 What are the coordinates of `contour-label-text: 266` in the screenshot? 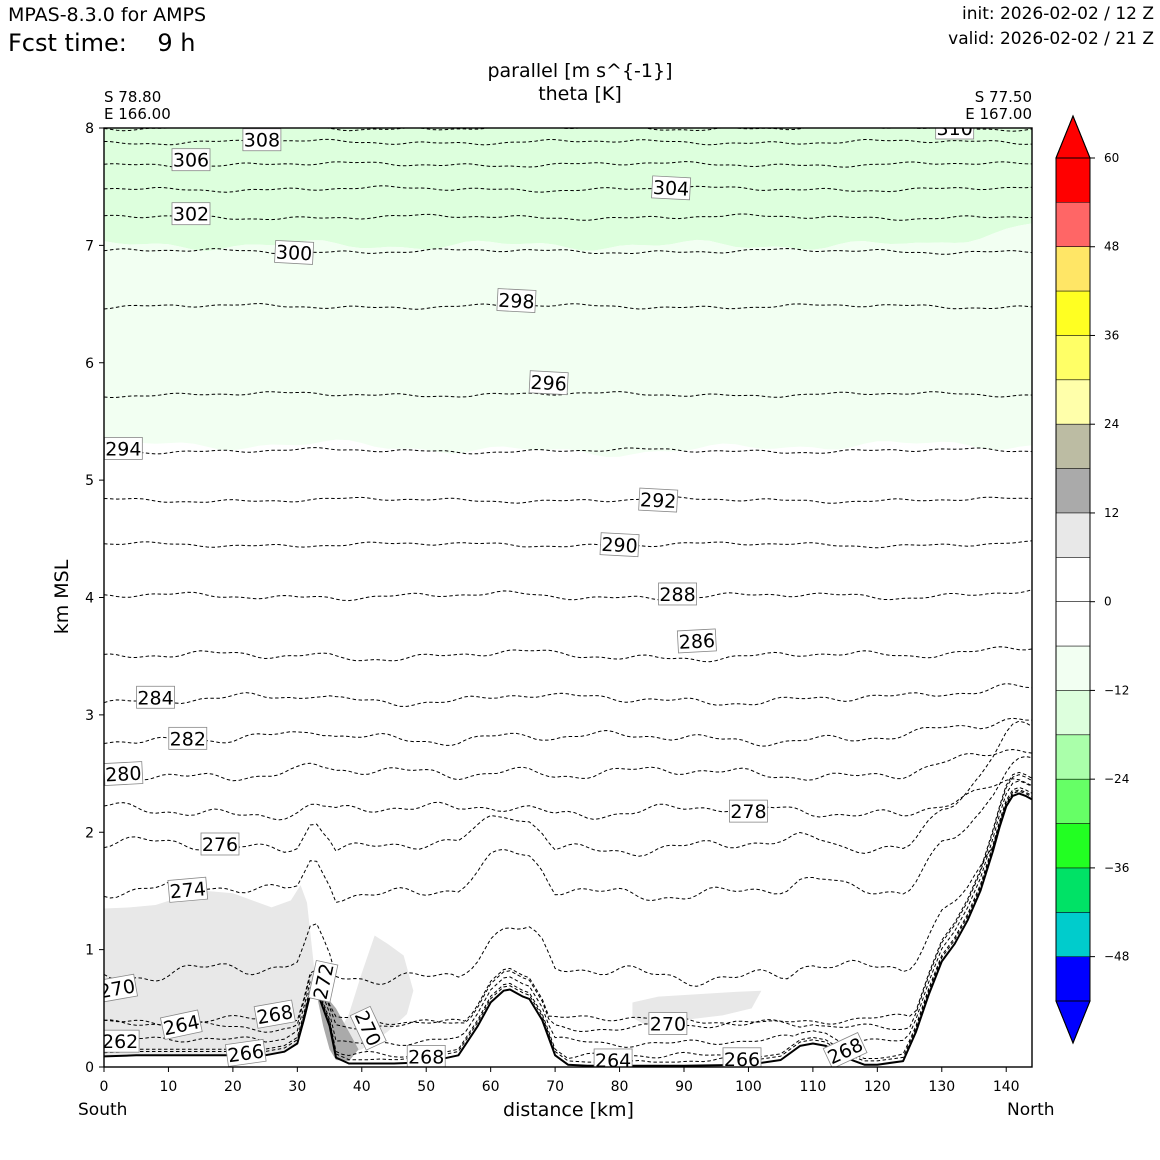 It's located at (245, 1053).